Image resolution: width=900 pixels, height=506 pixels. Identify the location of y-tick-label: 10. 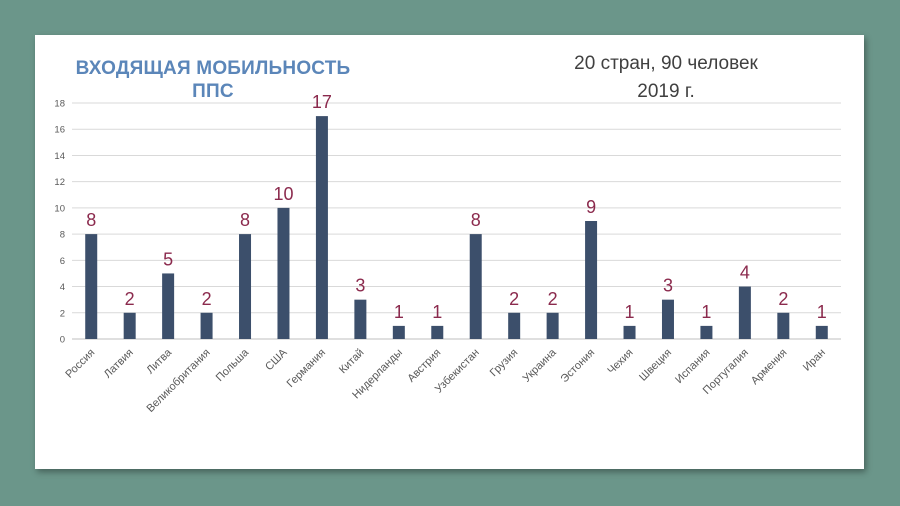
(59, 208).